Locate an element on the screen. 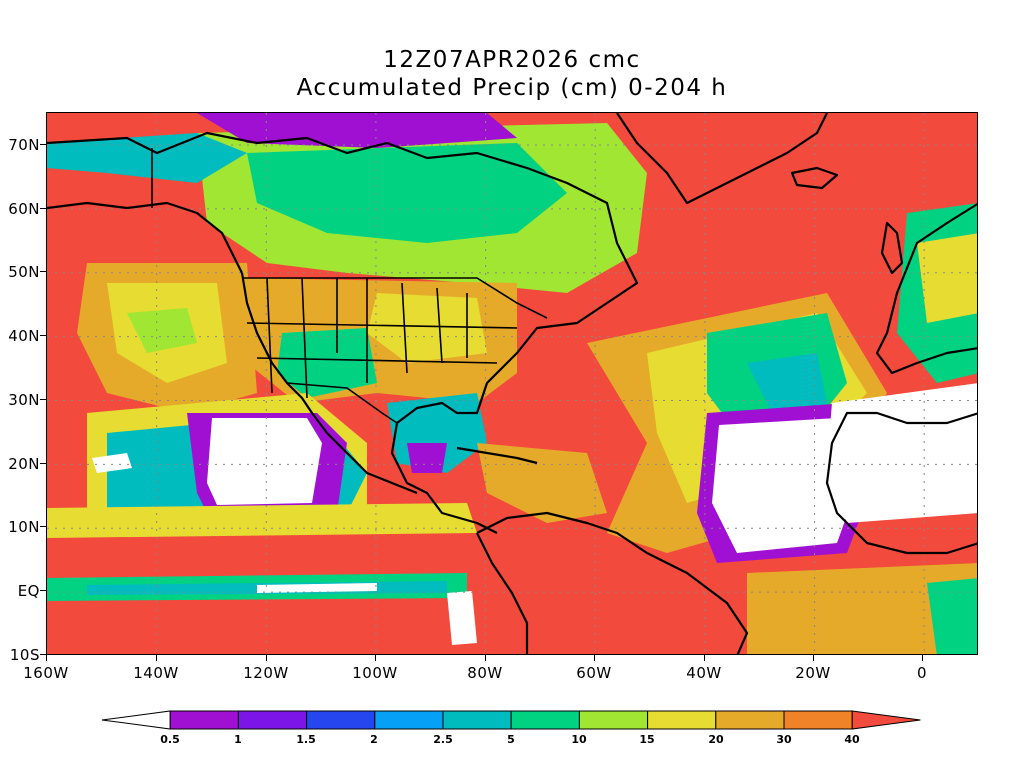 This screenshot has height=768, width=1024. colorbar-arrow-high is located at coordinates (886, 720).